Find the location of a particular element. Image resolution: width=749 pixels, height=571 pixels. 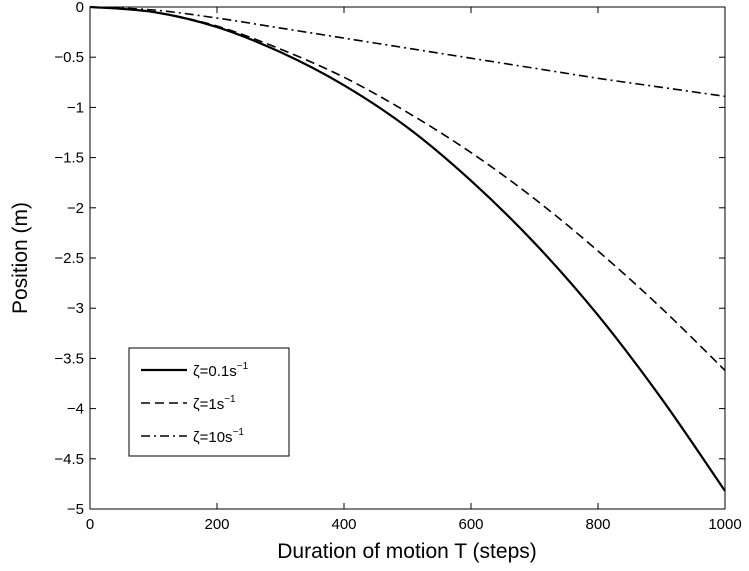

y-tick-label: −2 is located at coordinates (75, 208).